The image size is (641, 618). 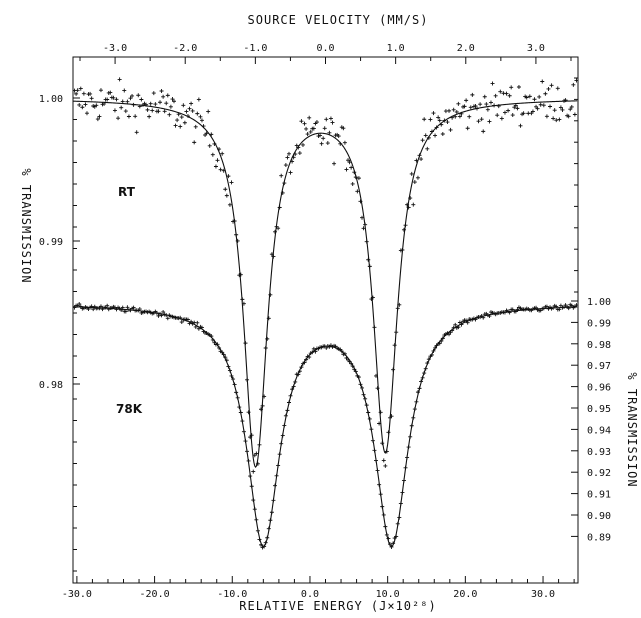 I want to click on bottom-axis-ticks: -30.0 -20.0 -10.0 0.0 10.0 20.0 30.0, so click(x=318, y=588).